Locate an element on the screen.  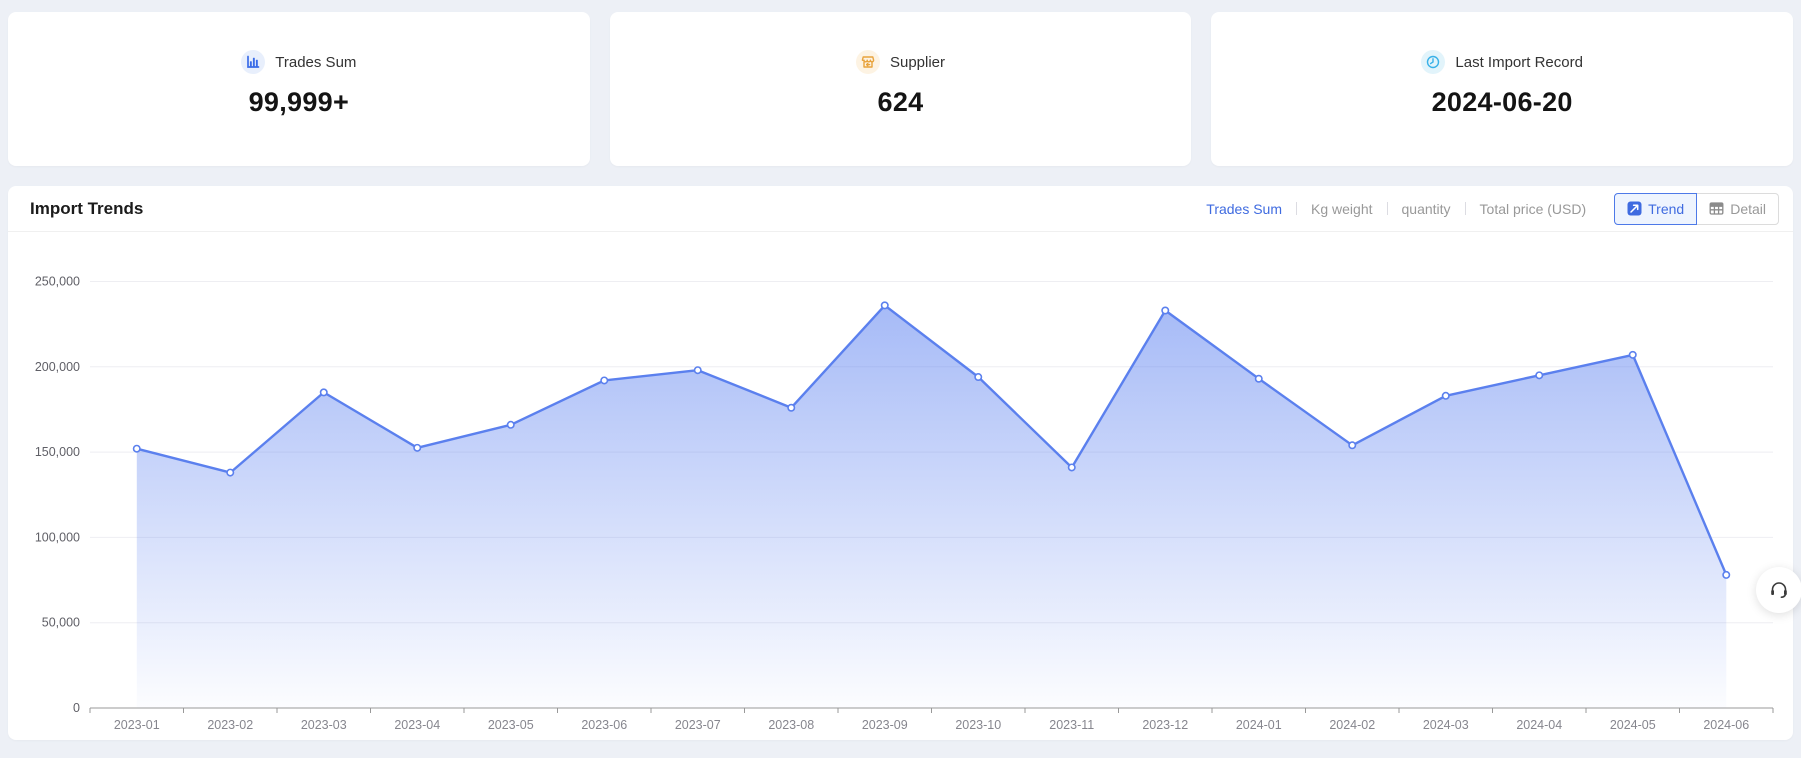
x-axis-label: 2023-03 is located at coordinates (324, 725).